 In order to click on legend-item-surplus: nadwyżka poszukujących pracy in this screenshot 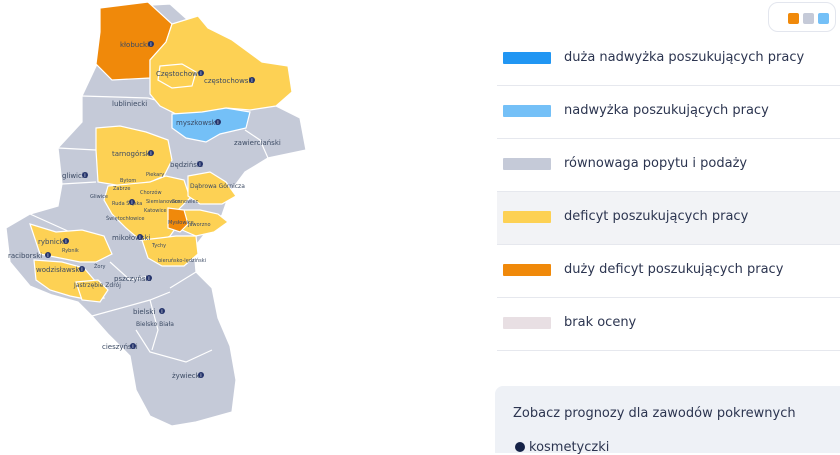, I will do `click(668, 112)`.